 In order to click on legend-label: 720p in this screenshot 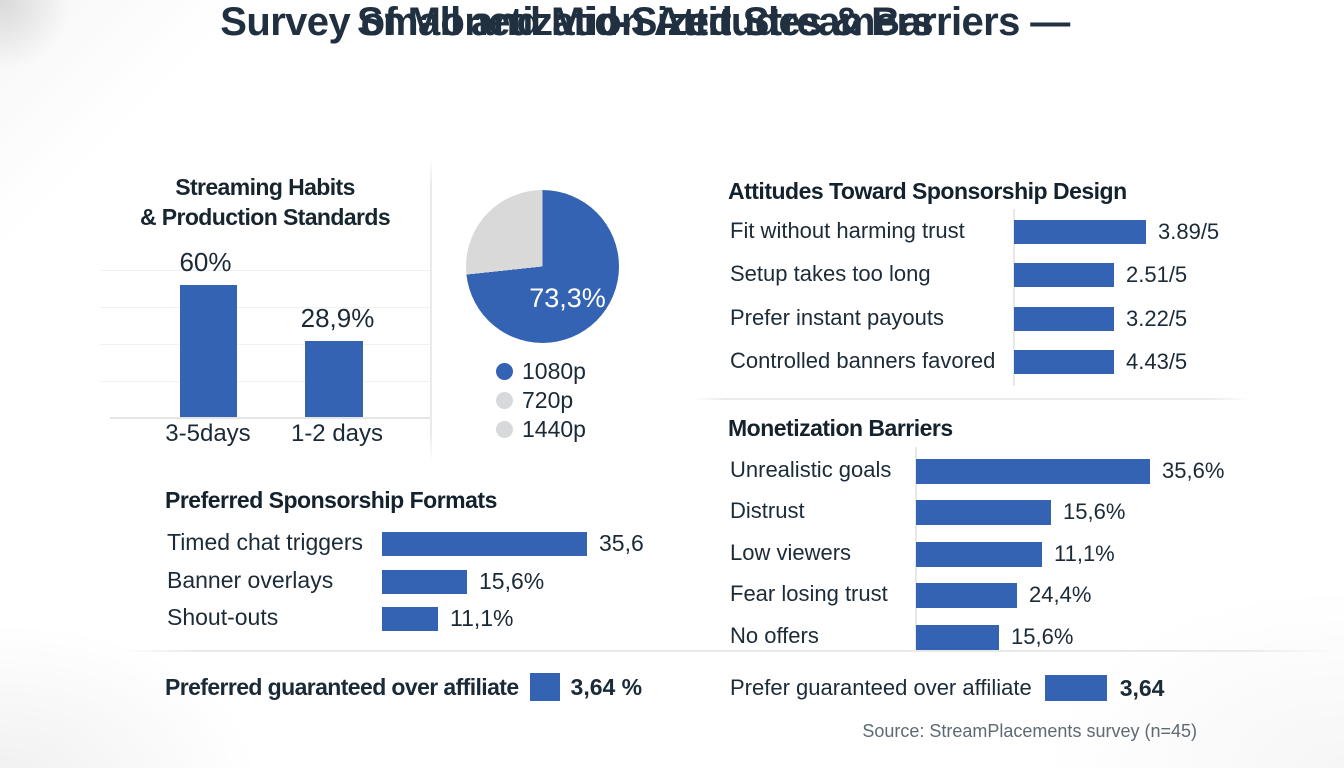, I will do `click(548, 400)`.